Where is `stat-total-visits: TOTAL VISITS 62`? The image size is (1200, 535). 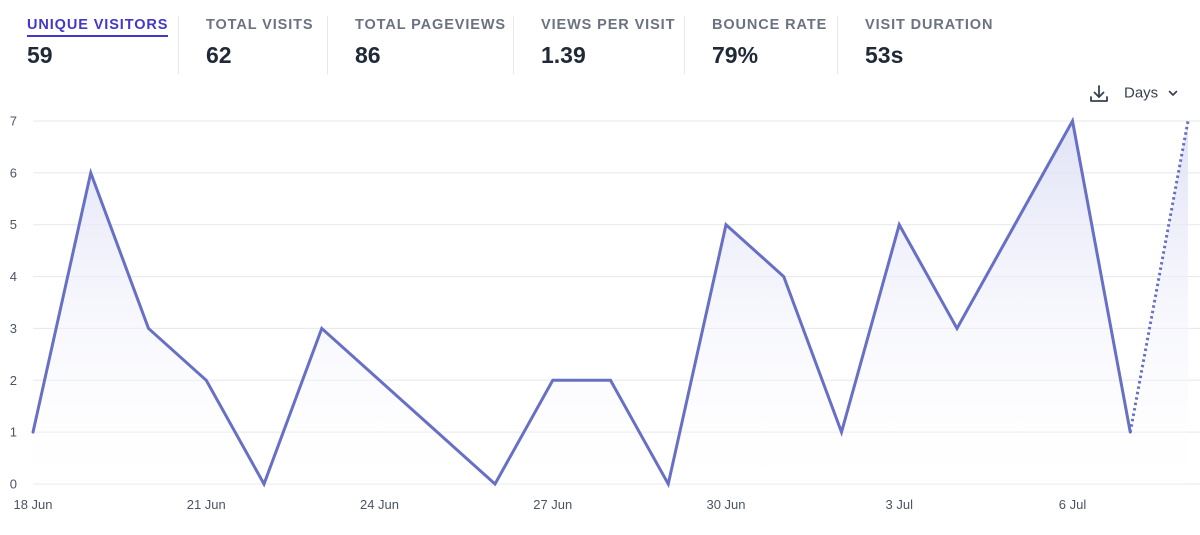
stat-total-visits: TOTAL VISITS 62 is located at coordinates (265, 37).